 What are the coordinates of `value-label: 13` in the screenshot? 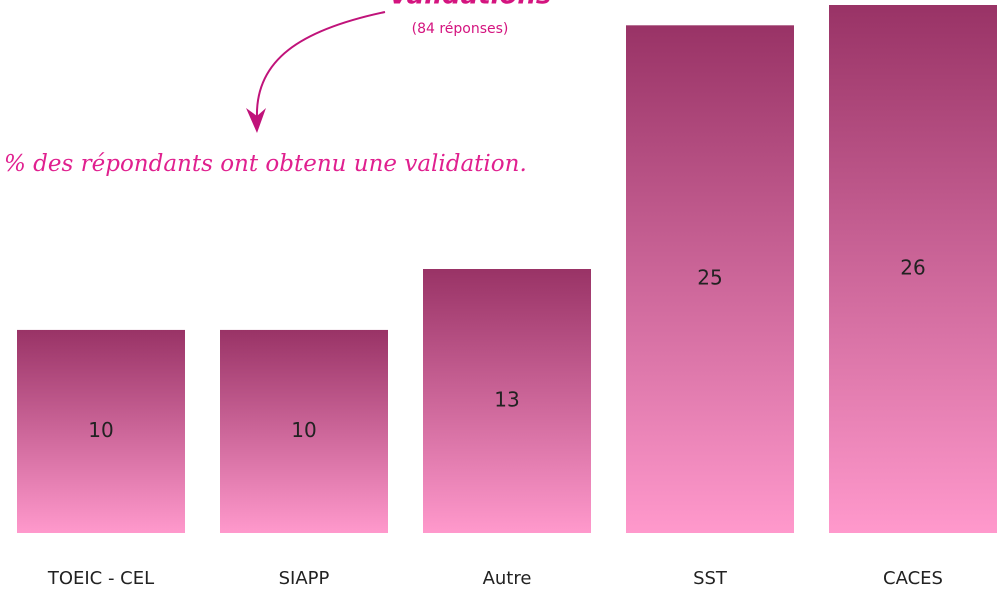 It's located at (506, 400).